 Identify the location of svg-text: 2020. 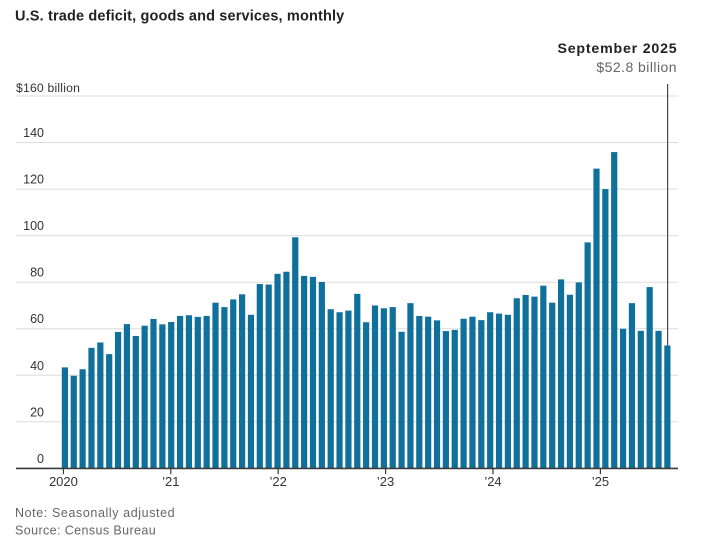
(63, 481).